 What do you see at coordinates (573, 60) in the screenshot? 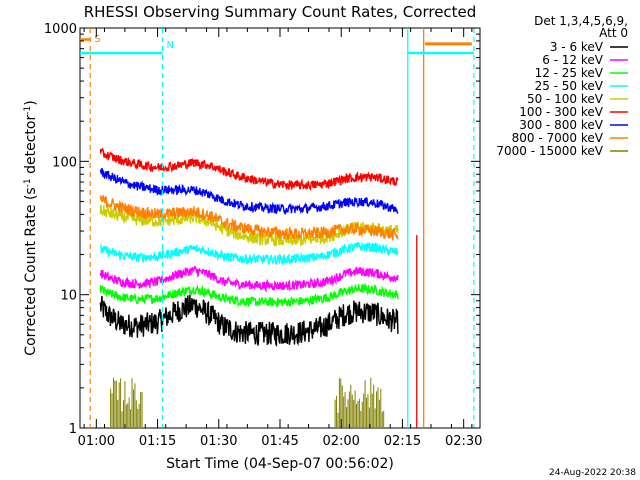
I see `legend-label: 6 - 12 keV` at bounding box center [573, 60].